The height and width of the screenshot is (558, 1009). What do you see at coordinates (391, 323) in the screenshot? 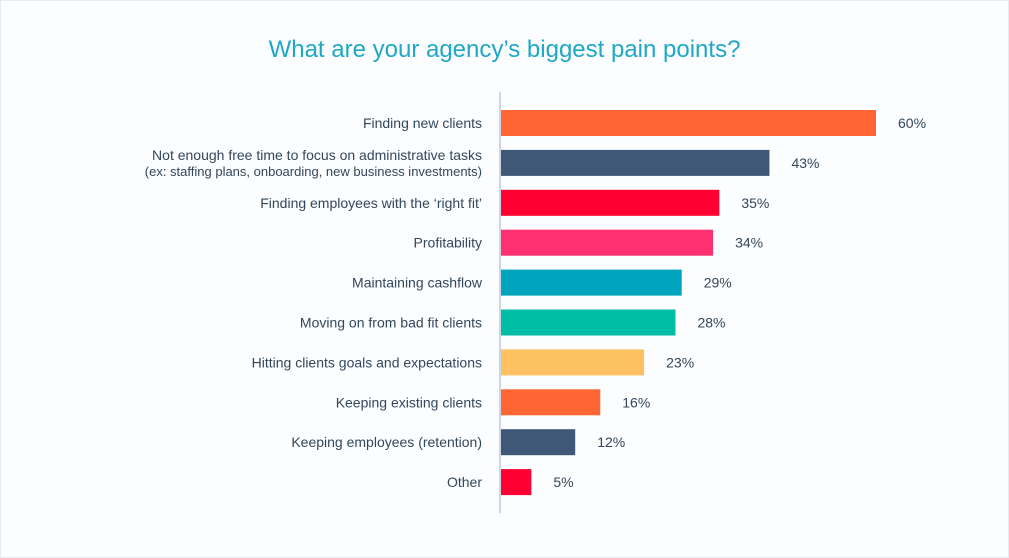
I see `category-label: Moving on from bad fit clients` at bounding box center [391, 323].